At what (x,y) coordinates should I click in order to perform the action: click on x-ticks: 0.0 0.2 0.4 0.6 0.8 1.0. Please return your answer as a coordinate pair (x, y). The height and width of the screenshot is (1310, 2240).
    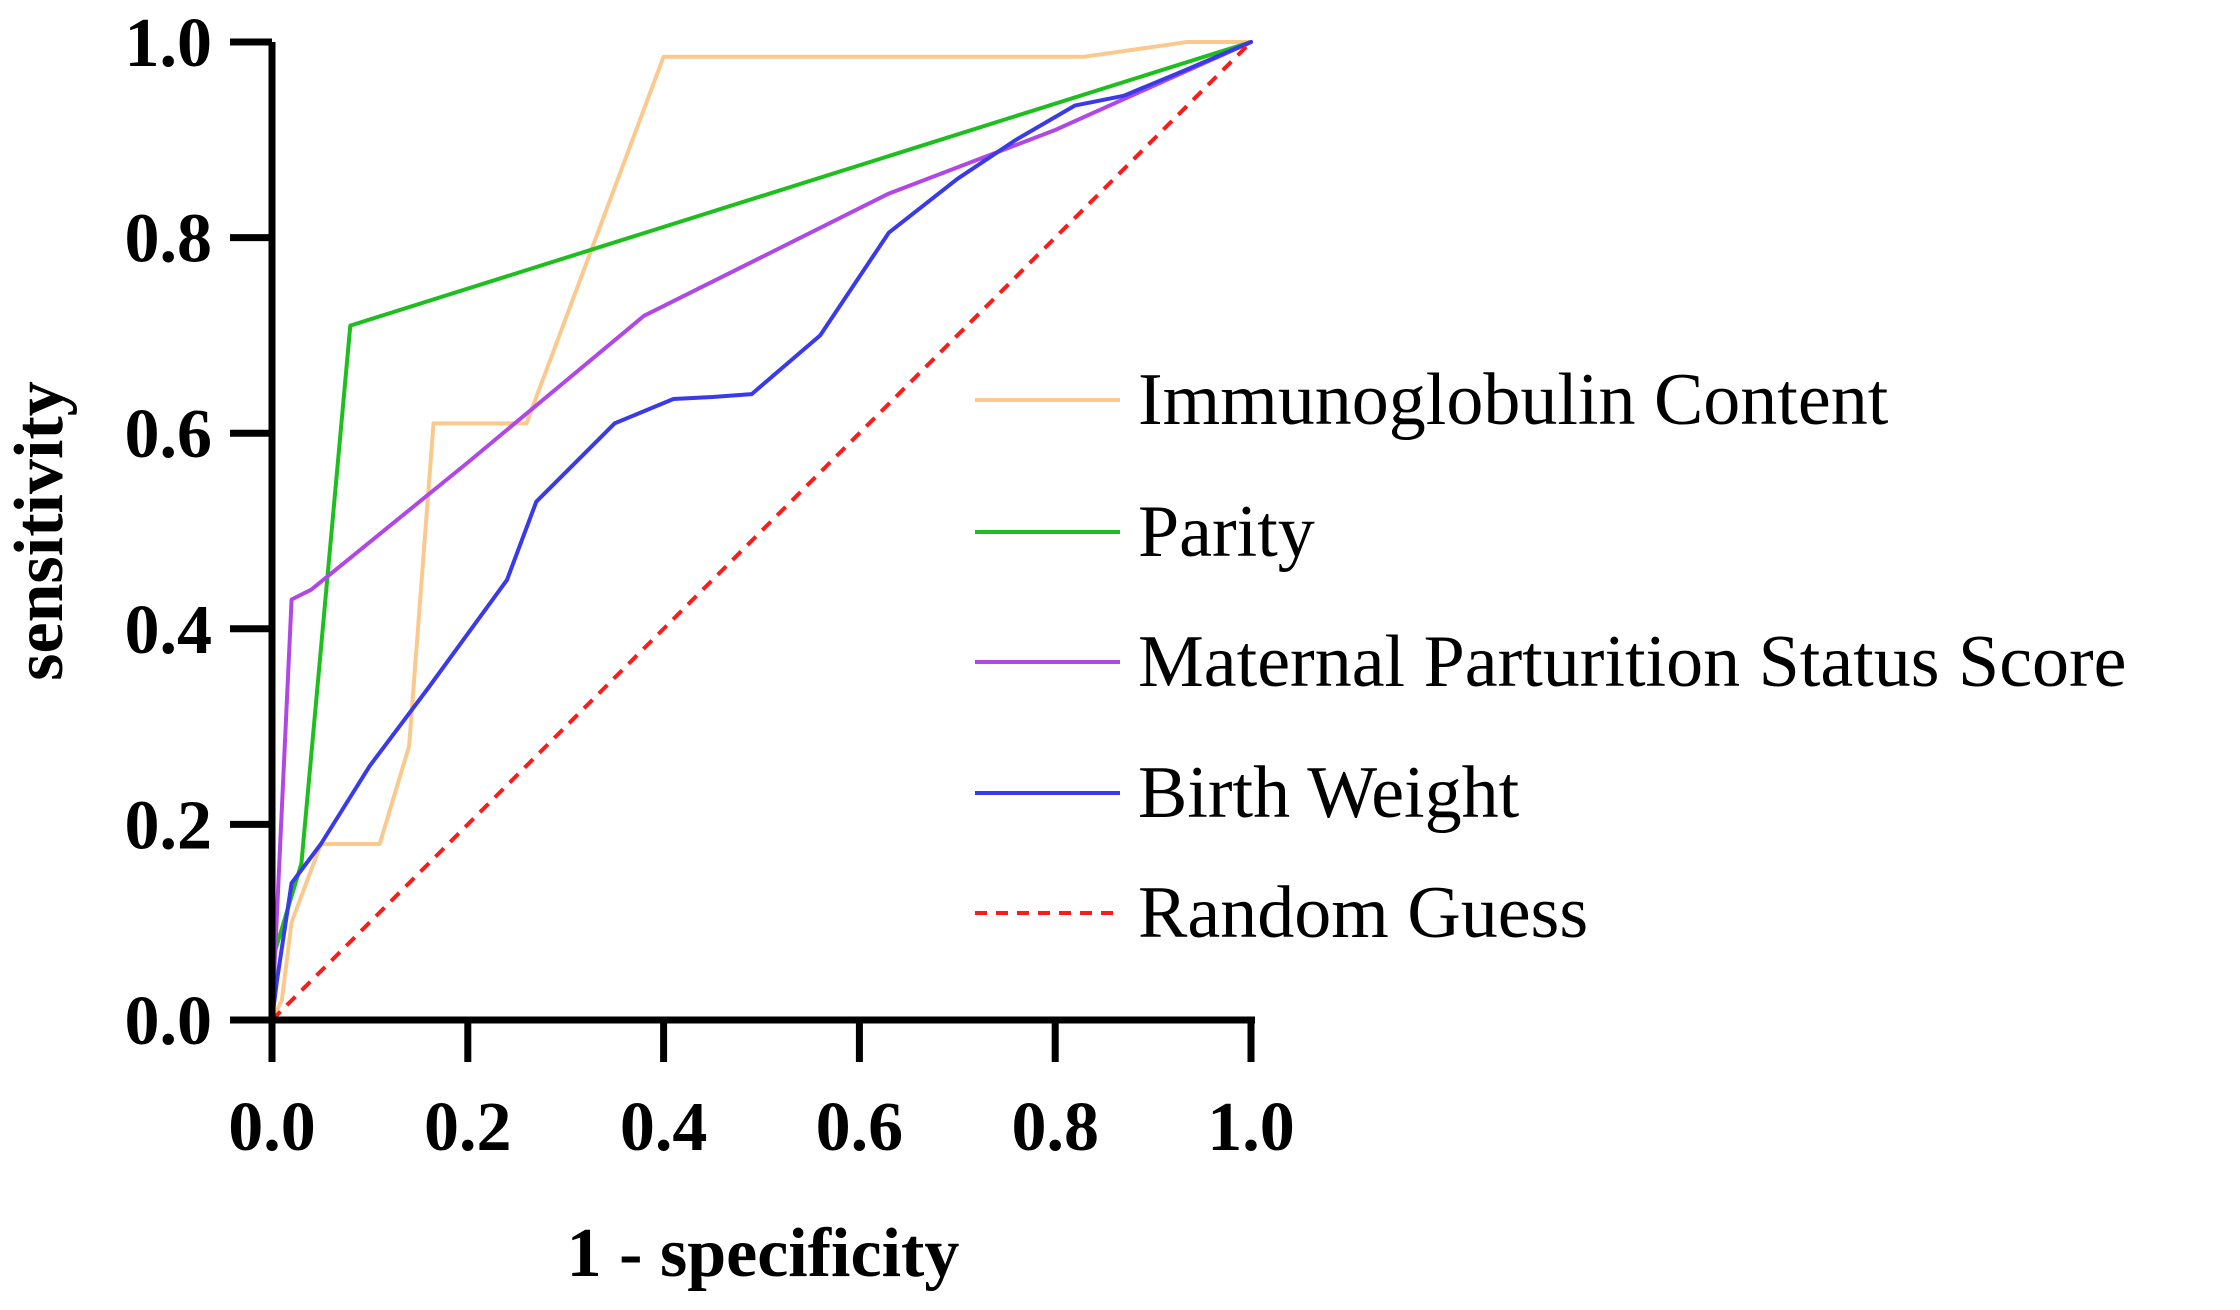
    Looking at the image, I should click on (761, 1093).